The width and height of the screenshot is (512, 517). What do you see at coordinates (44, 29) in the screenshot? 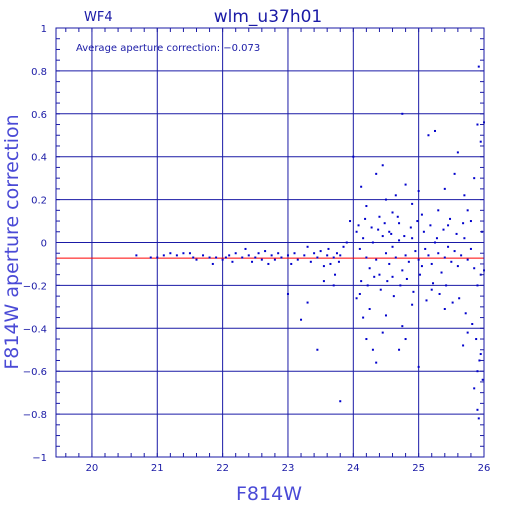
I see `y-tick-label: 1` at bounding box center [44, 29].